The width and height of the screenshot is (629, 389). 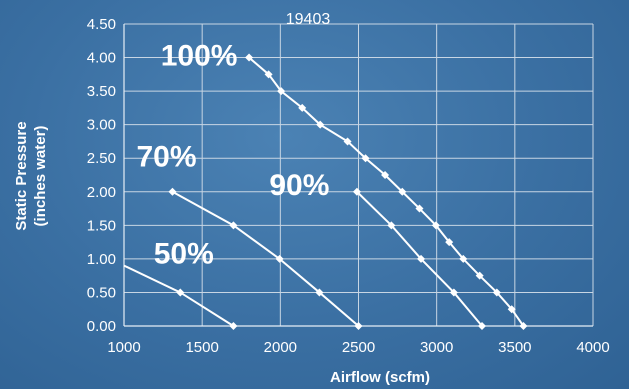 I want to click on series-label-70: 70%, so click(x=167, y=156).